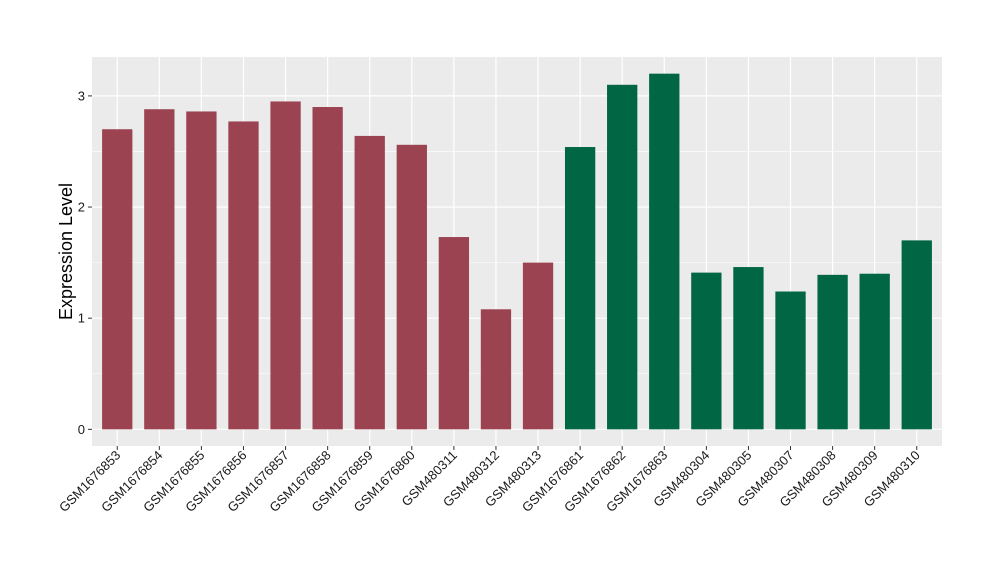 The width and height of the screenshot is (1000, 580). What do you see at coordinates (81, 429) in the screenshot?
I see `y-tick-label: 0` at bounding box center [81, 429].